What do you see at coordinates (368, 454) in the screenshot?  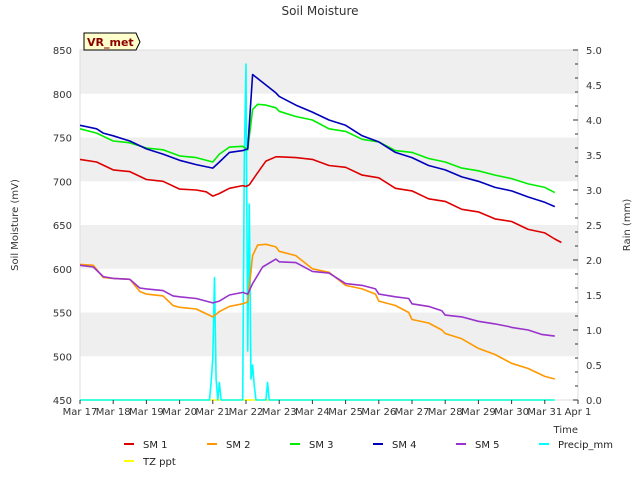 I see `legend: SM 1 SM 2 SM 3 SM 4 SM 5 Precip_mm TZ ppt` at bounding box center [368, 454].